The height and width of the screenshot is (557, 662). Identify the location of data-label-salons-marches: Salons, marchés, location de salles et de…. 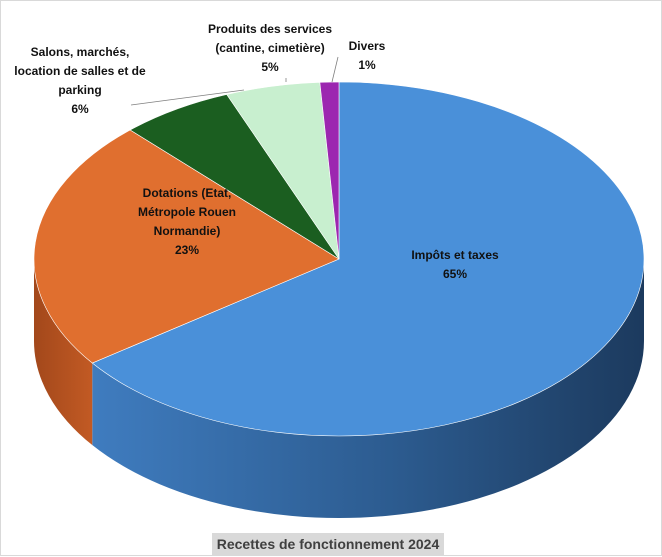
(80, 80).